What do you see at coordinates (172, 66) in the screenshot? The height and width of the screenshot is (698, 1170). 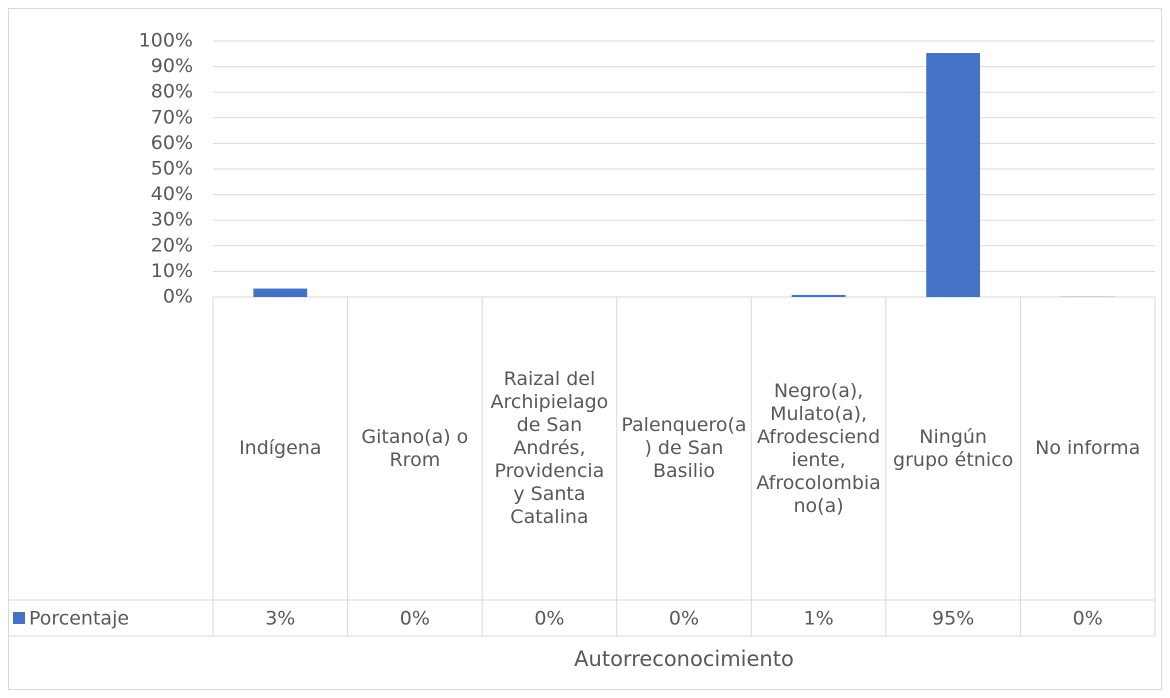 I see `y-tick-label: 90%` at bounding box center [172, 66].